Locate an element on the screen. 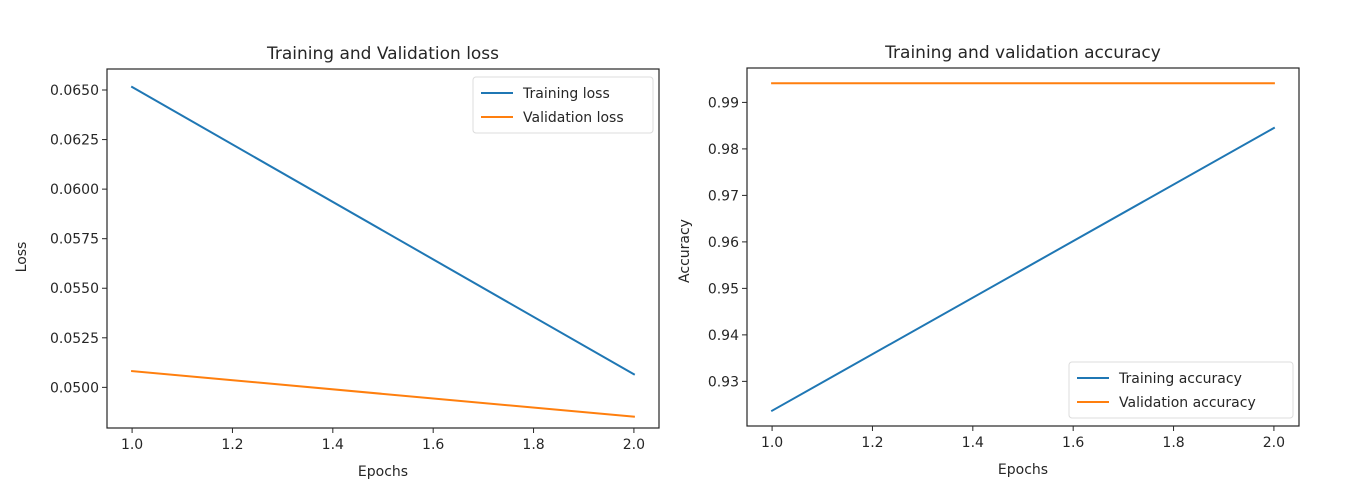 Image resolution: width=1352 pixels, height=500 pixels. loss-y-tick-label: 0.0650 is located at coordinates (74, 91).